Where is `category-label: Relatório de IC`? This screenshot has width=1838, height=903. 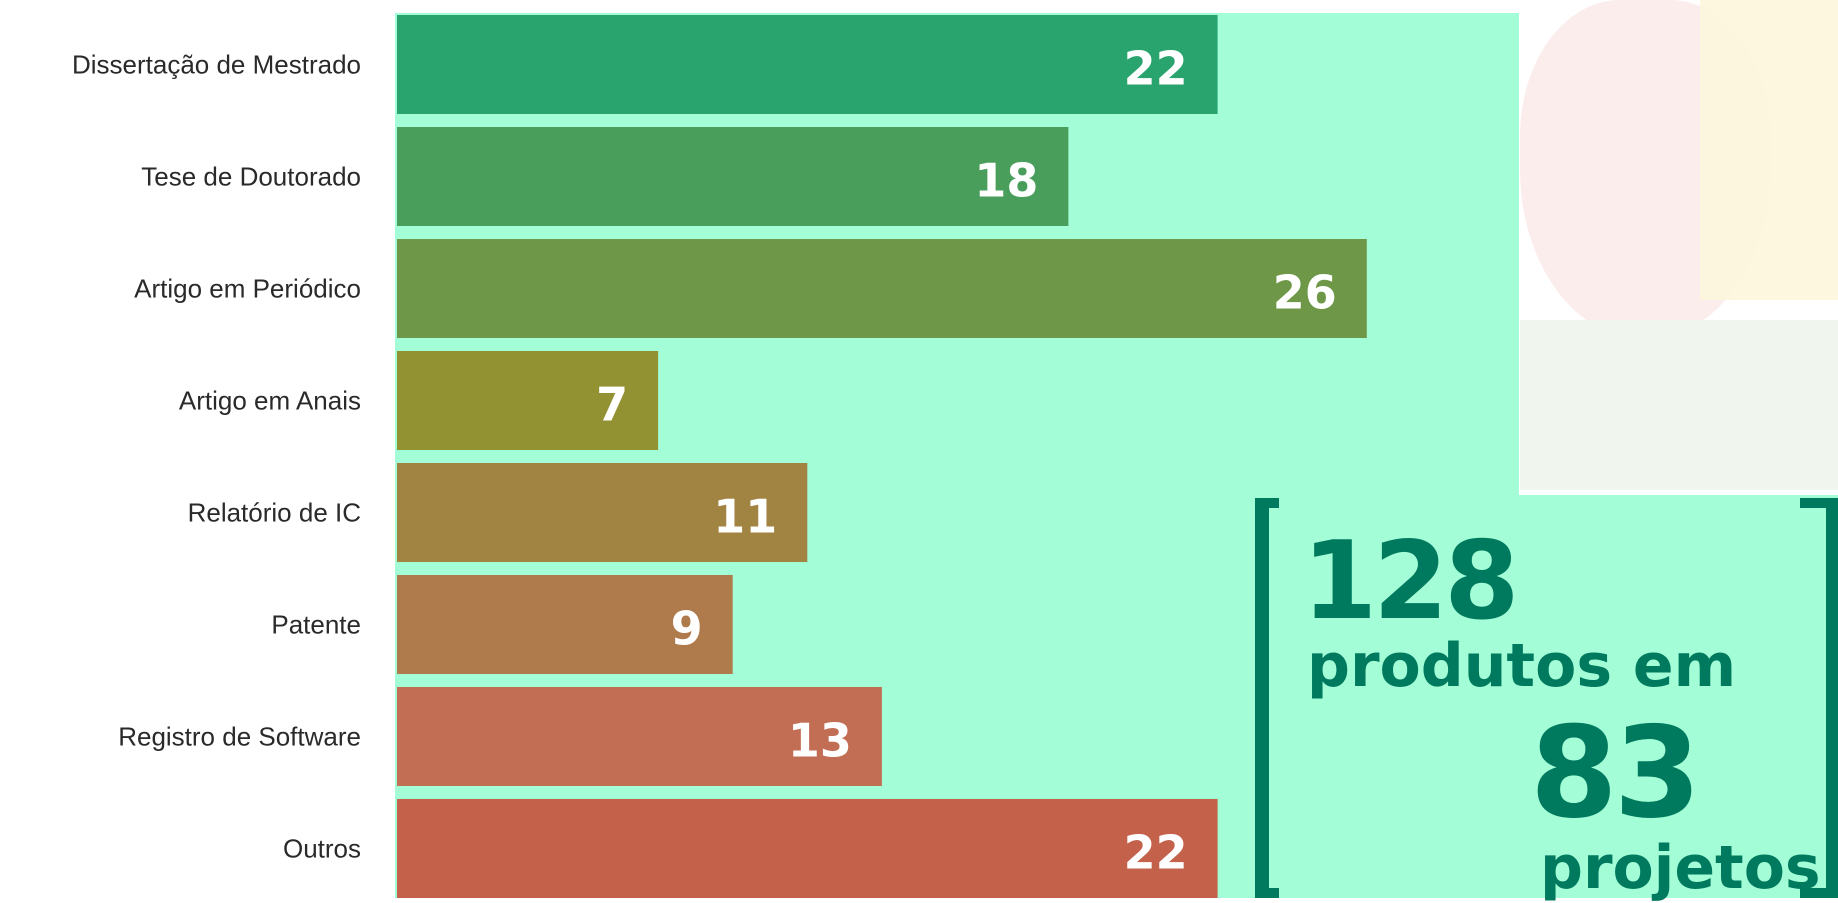 category-label: Relatório de IC is located at coordinates (274, 513).